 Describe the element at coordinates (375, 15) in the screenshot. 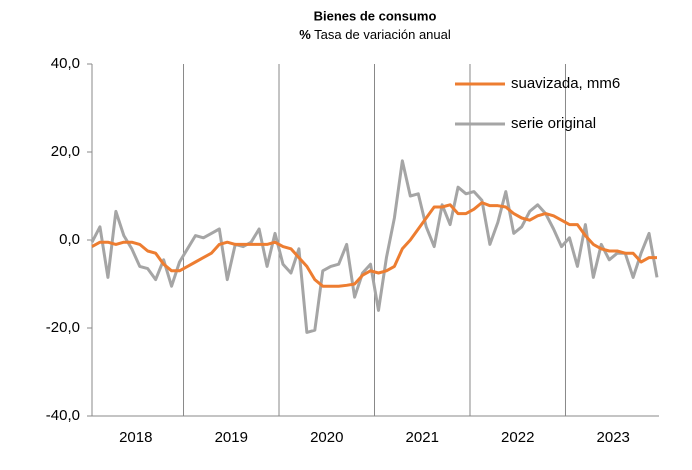

I see `chart-title: Bienes de consumo` at that location.